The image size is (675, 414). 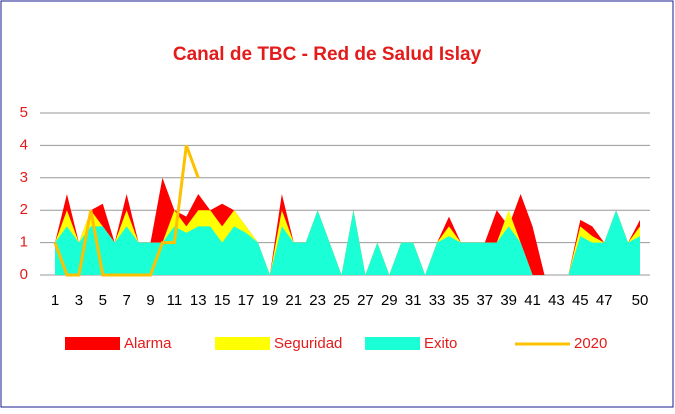 I want to click on x-tick-label: 5, so click(x=103, y=300).